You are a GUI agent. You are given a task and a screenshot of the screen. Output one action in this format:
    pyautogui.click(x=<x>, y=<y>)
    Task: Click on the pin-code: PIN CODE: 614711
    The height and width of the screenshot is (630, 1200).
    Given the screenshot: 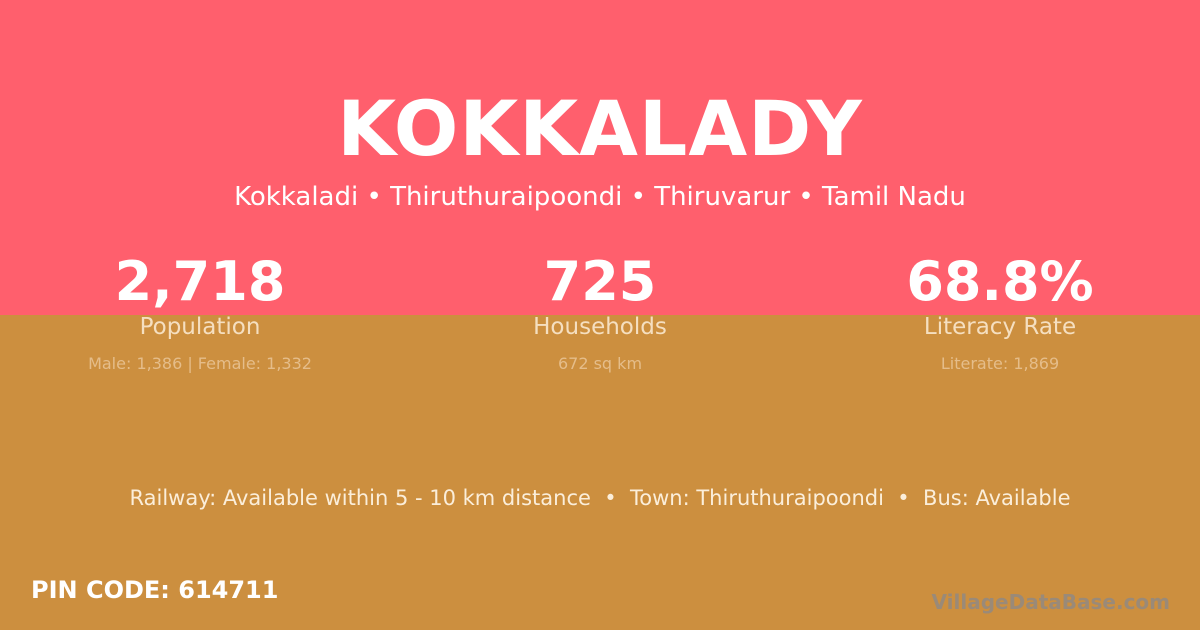 What is the action you would take?
    pyautogui.click(x=155, y=590)
    